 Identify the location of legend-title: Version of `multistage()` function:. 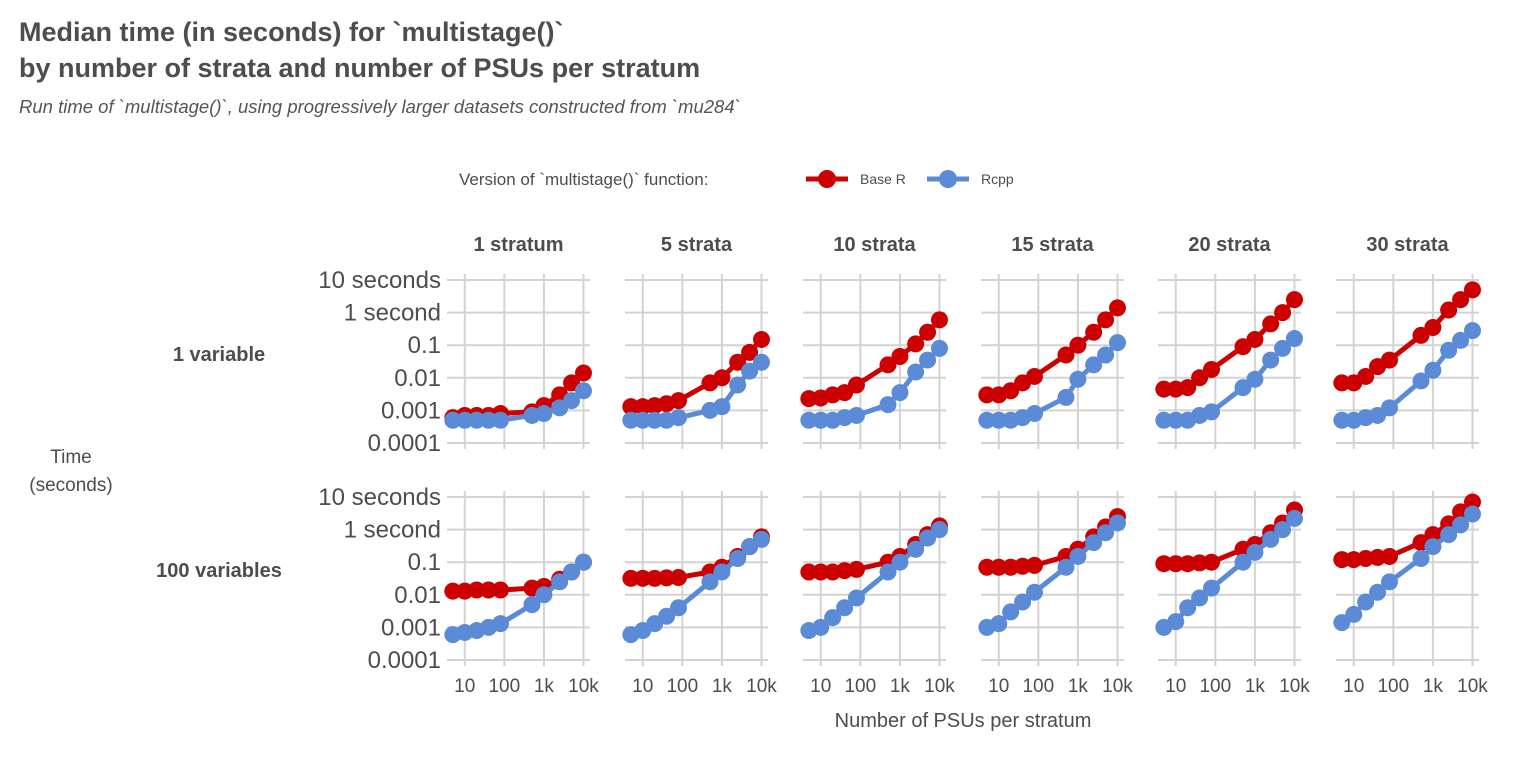
(583, 179).